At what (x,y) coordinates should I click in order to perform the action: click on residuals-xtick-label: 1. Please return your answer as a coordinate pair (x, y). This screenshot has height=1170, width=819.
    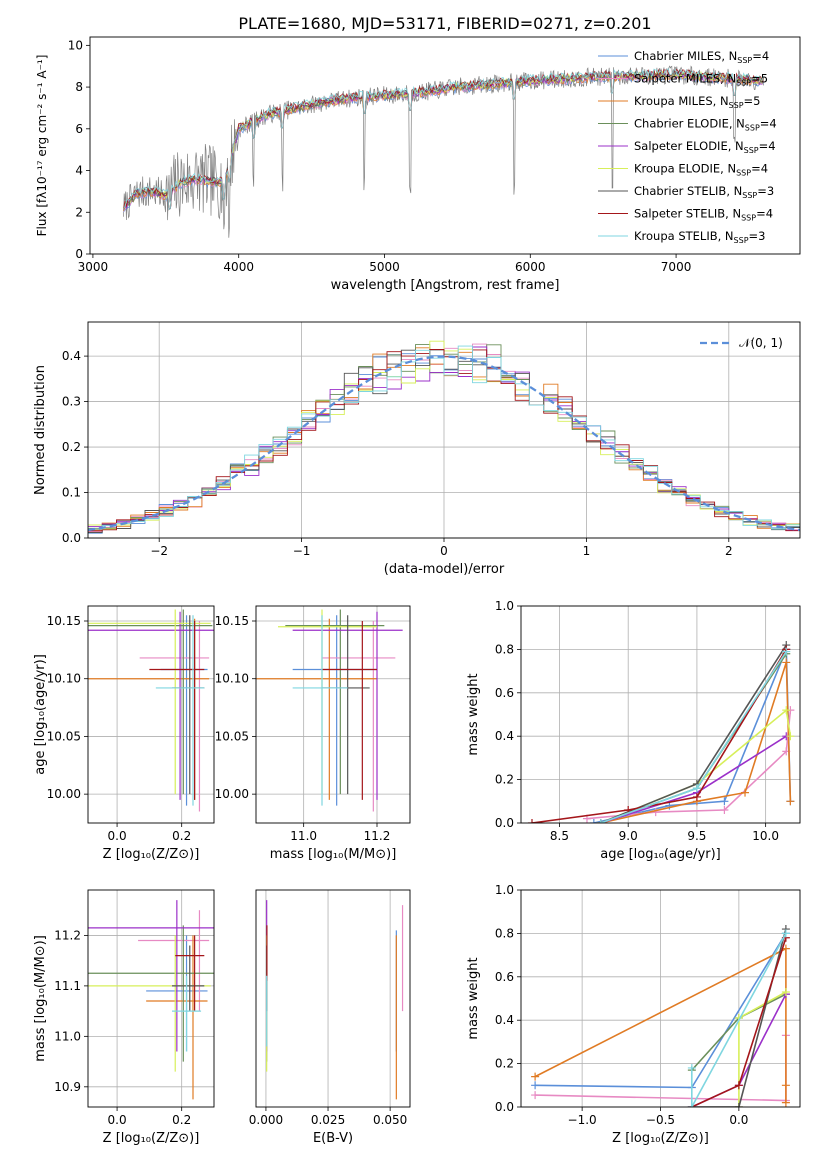
    Looking at the image, I should click on (587, 551).